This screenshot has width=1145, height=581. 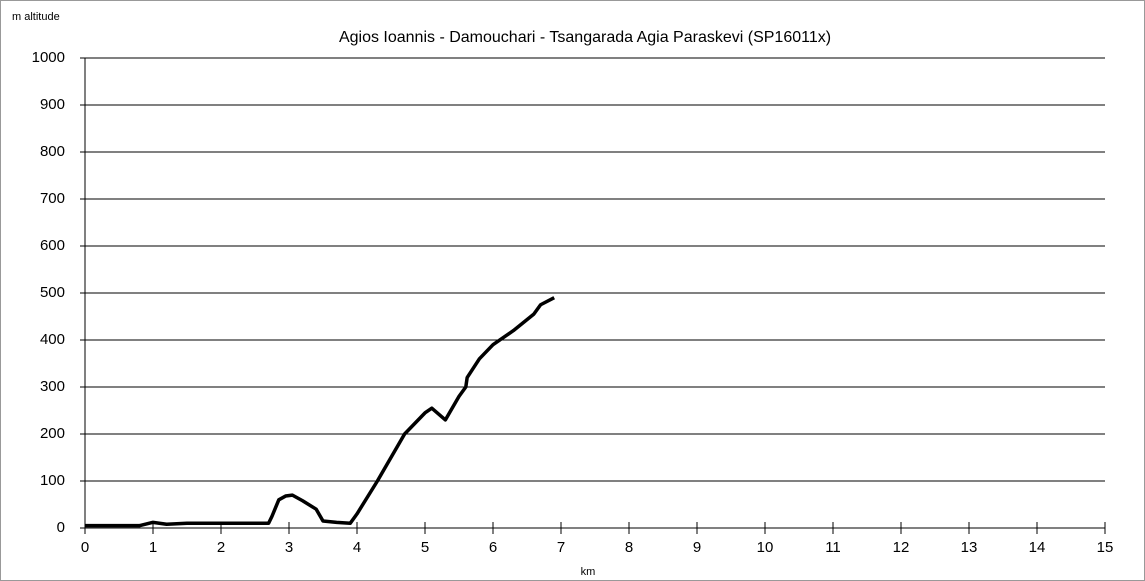 What do you see at coordinates (153, 547) in the screenshot?
I see `x-tick-label: 1` at bounding box center [153, 547].